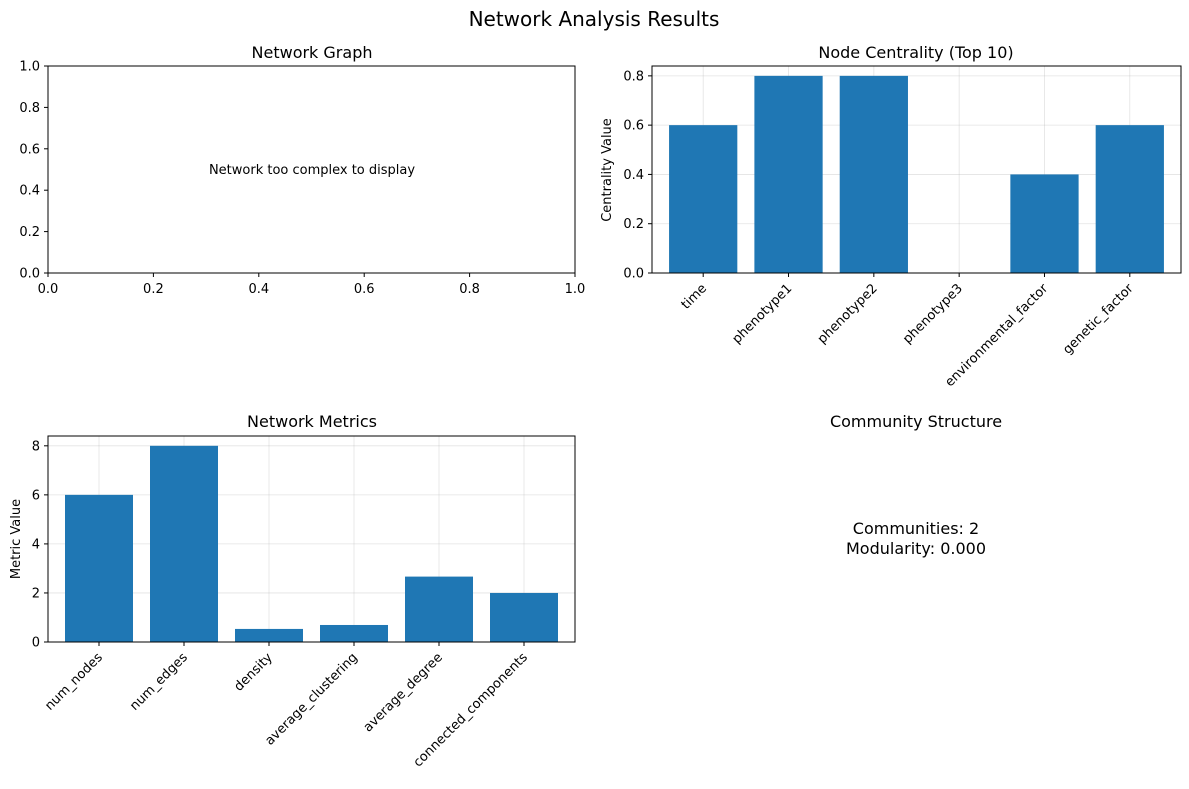  I want to click on x-tick-label: num_edges, so click(159, 682).